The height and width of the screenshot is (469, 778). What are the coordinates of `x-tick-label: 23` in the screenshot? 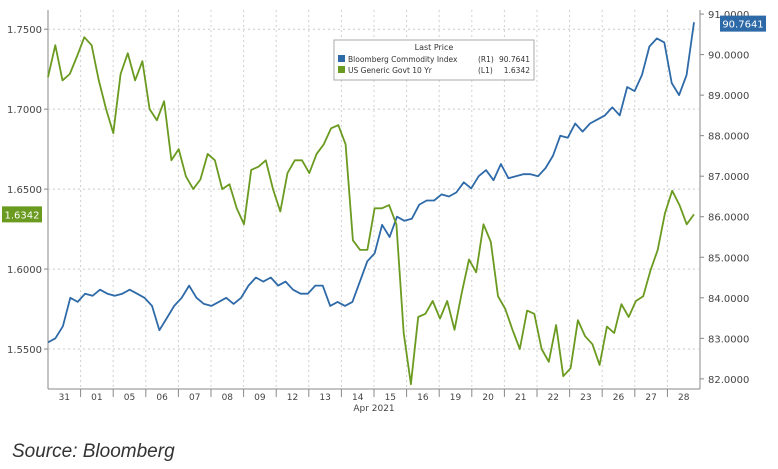 It's located at (585, 398).